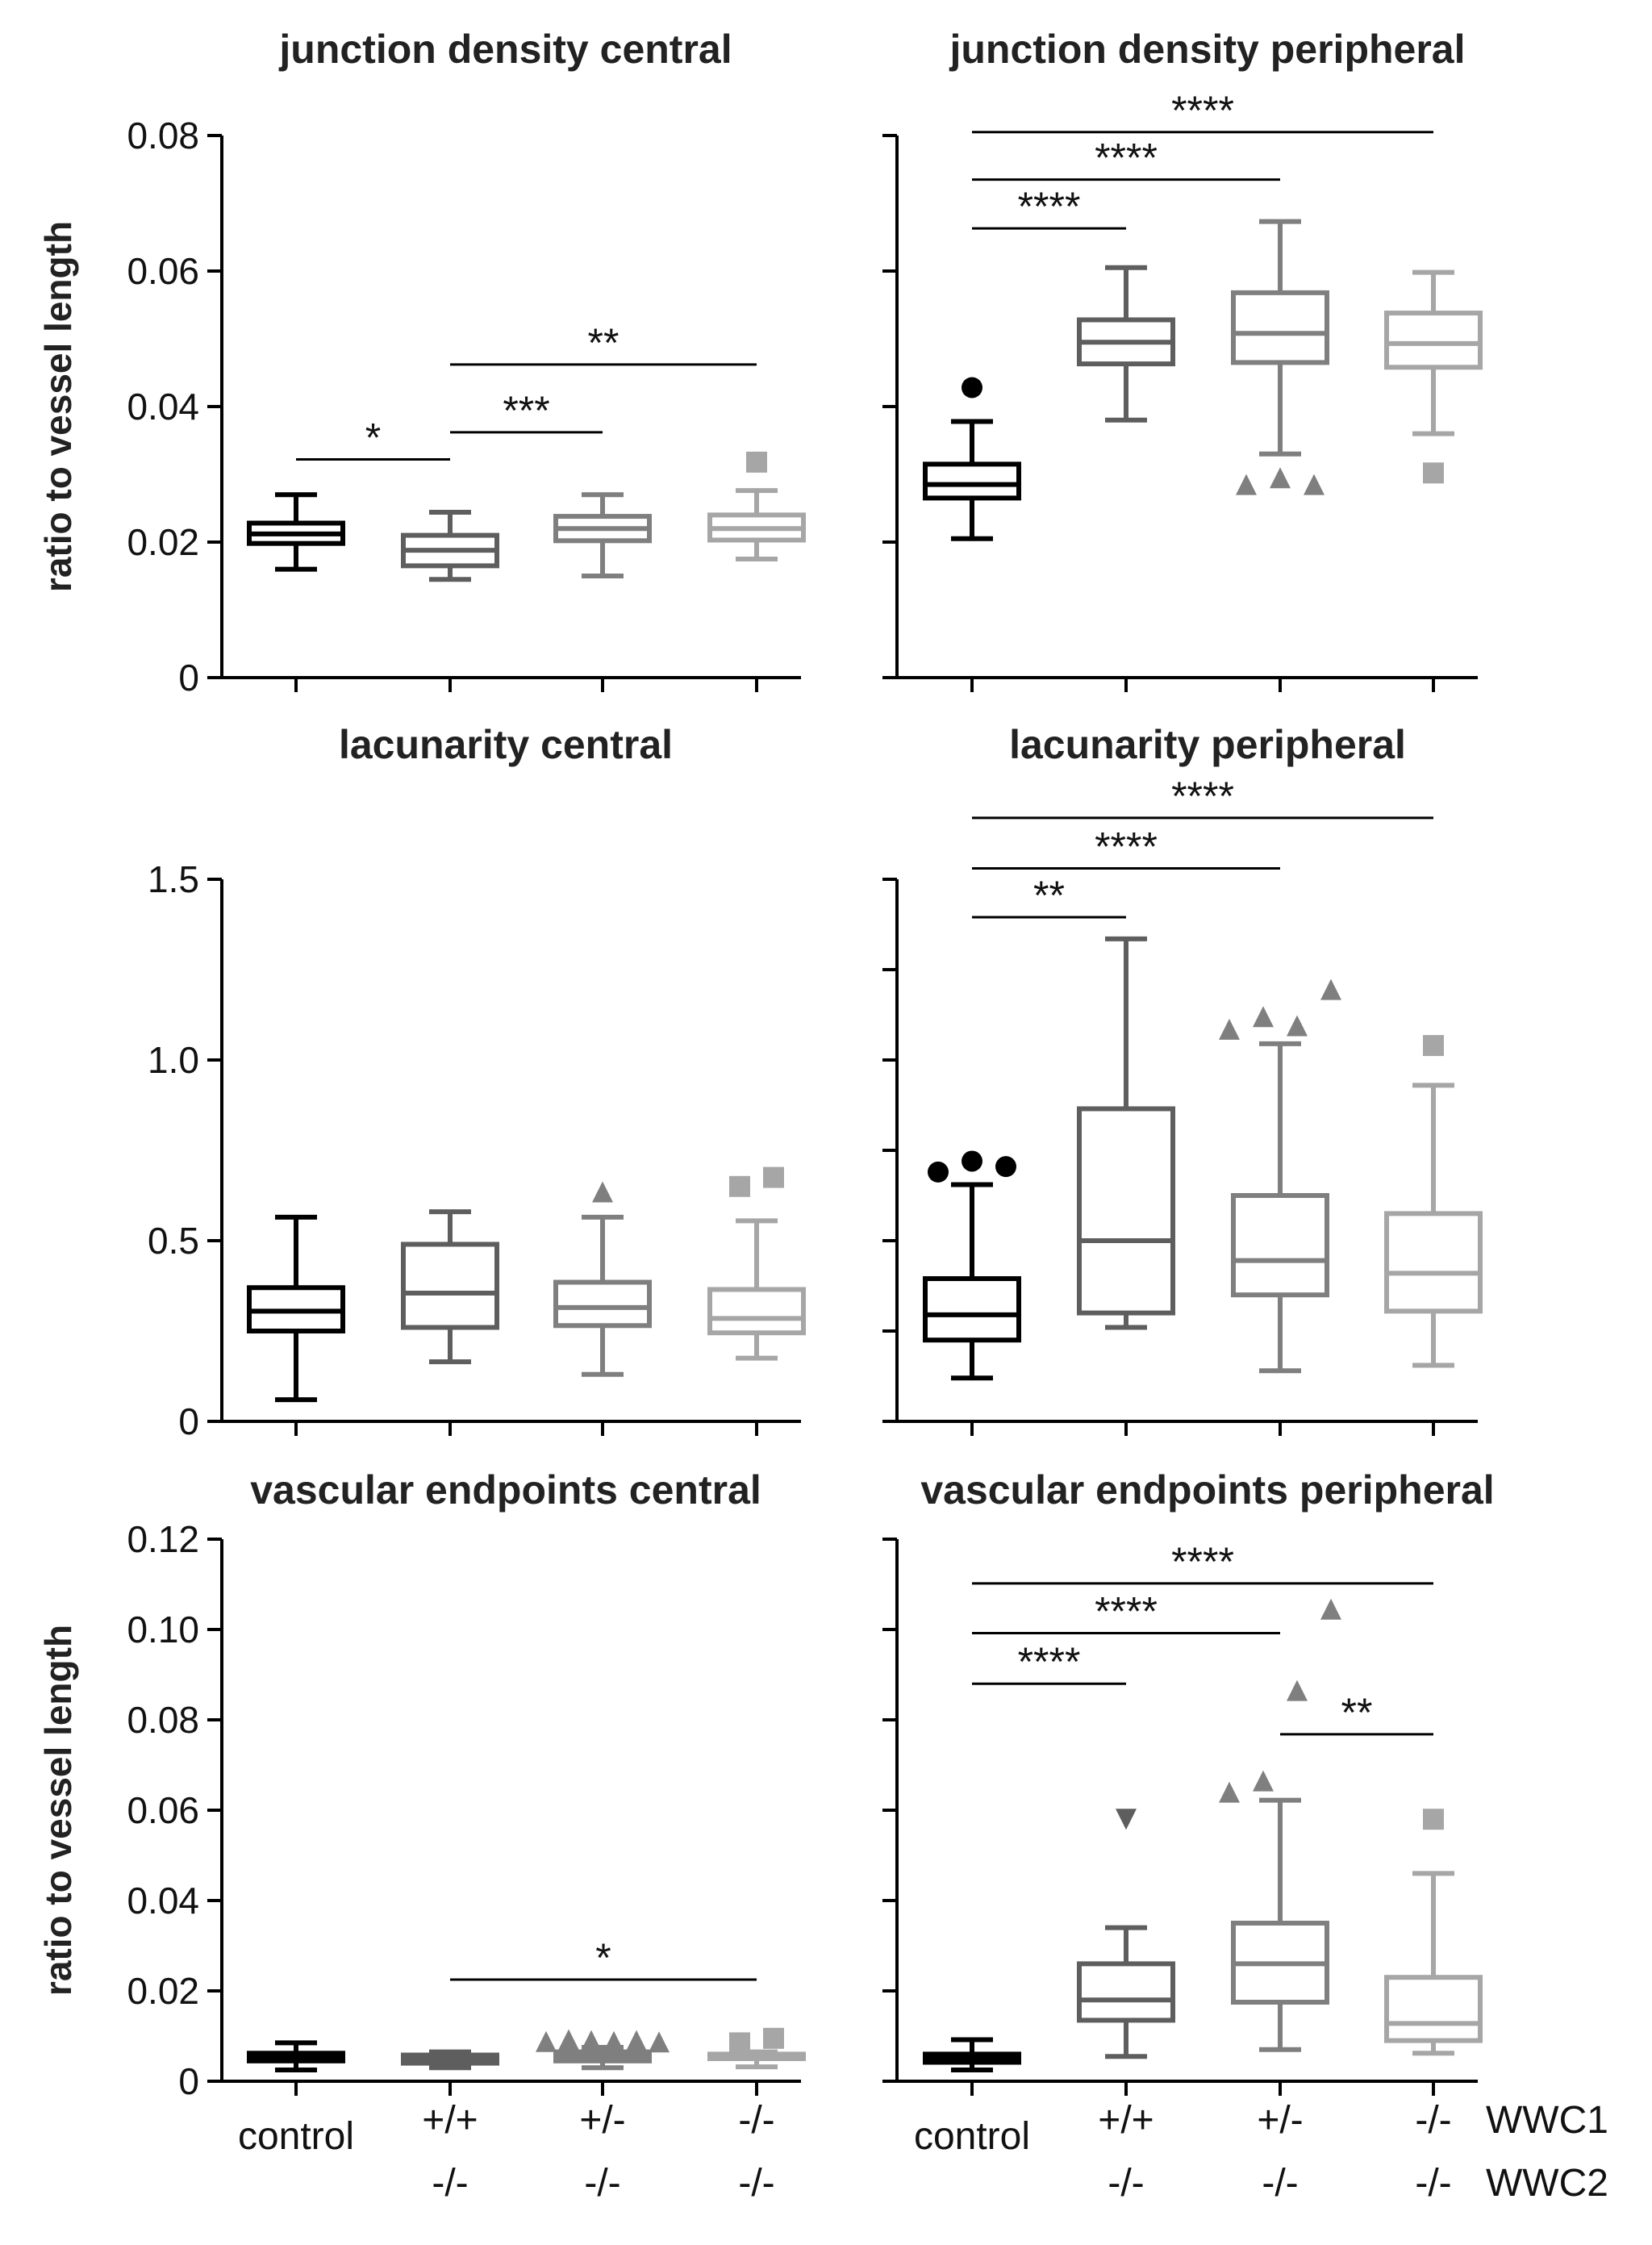  What do you see at coordinates (756, 1312) in the screenshot?
I see `panel-3-wwc1-mm-box` at bounding box center [756, 1312].